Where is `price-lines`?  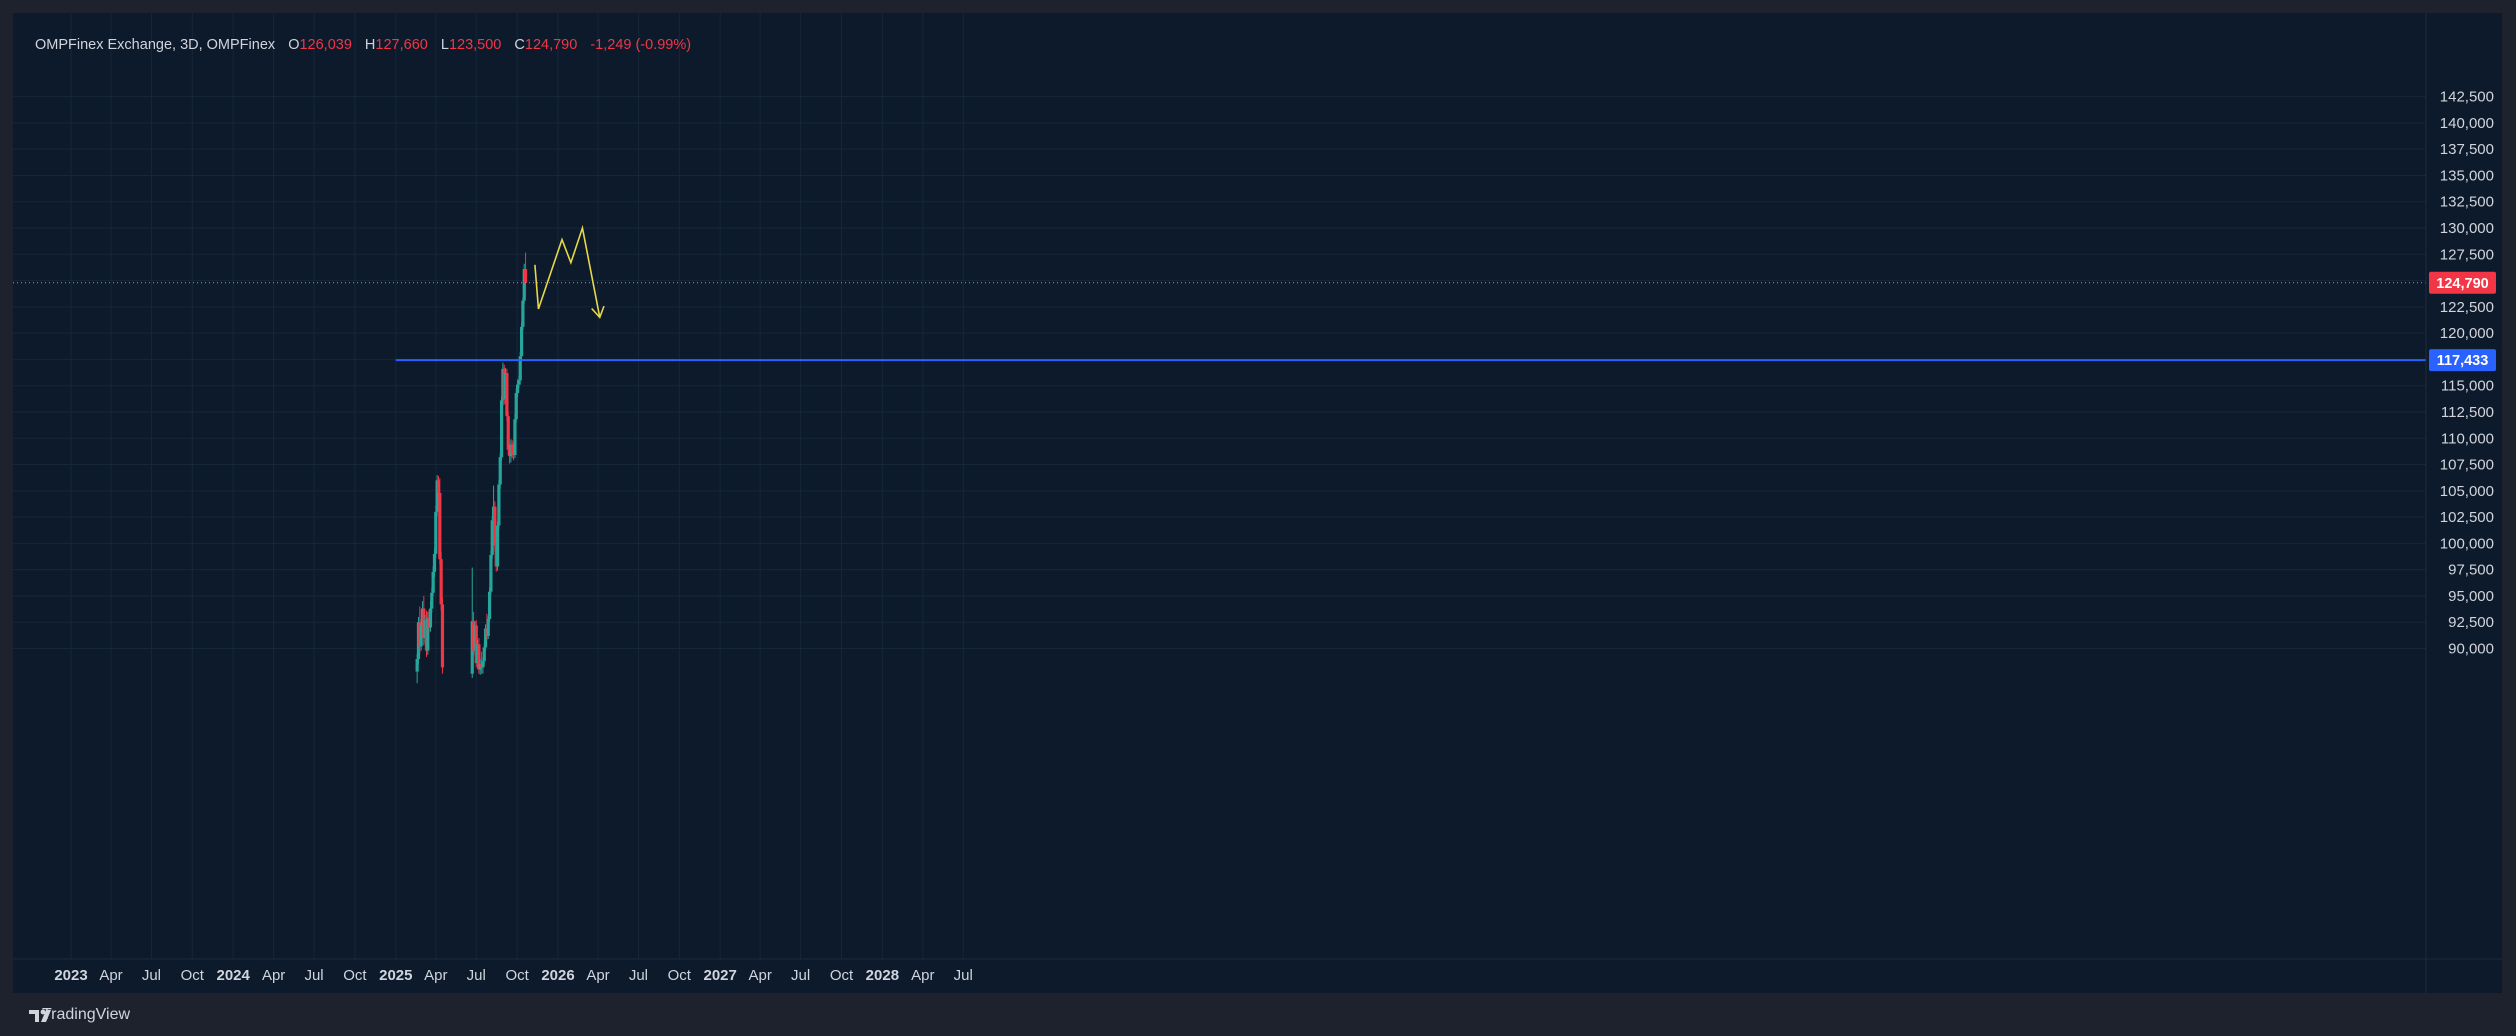 price-lines is located at coordinates (1219, 322).